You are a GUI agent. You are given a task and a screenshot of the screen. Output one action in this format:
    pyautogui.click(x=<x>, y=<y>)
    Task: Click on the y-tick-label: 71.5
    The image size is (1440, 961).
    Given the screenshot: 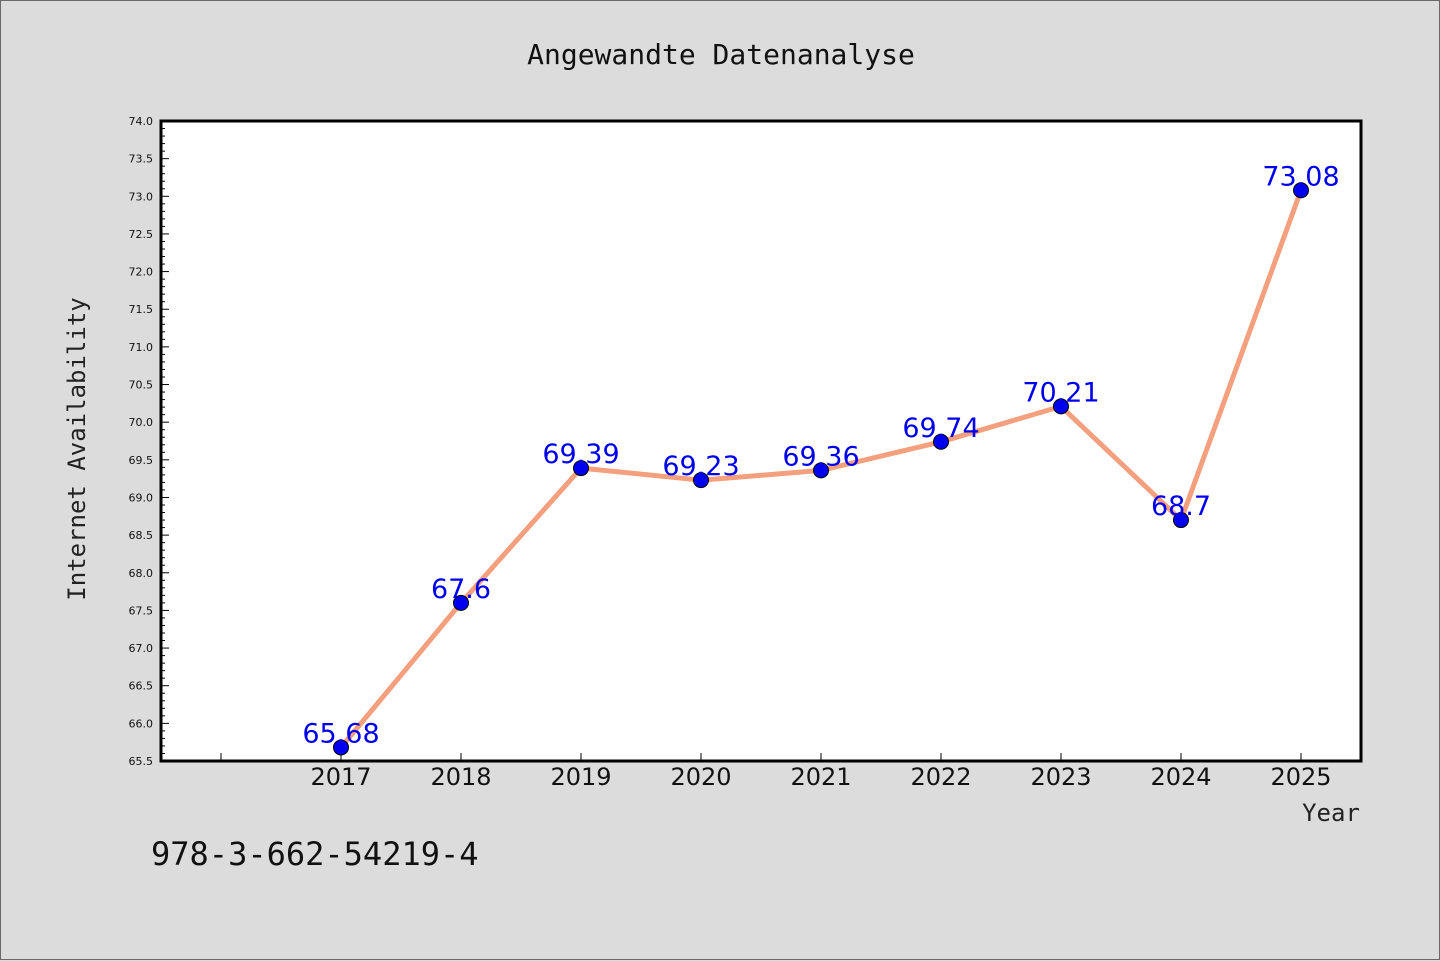 What is the action you would take?
    pyautogui.click(x=141, y=309)
    